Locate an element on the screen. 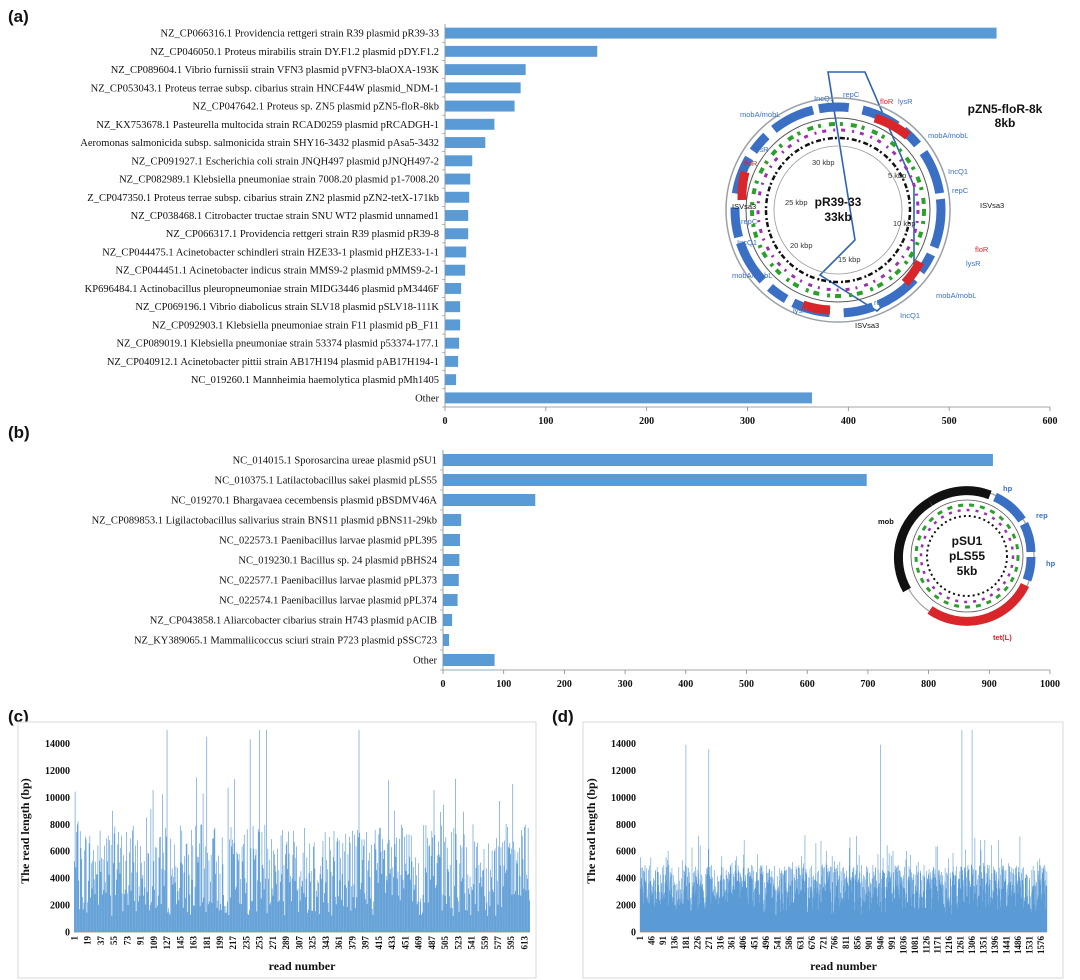  x-tick-label: 19 is located at coordinates (88, 941).